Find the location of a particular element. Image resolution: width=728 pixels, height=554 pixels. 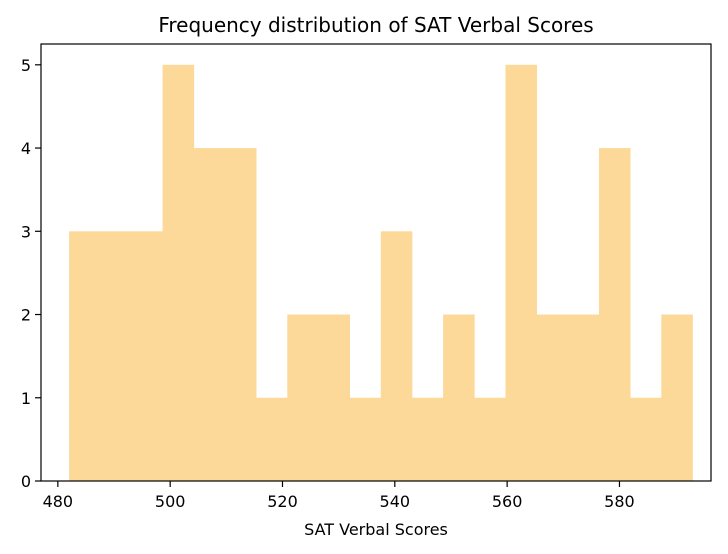

x-tick-label: 540 is located at coordinates (395, 501).